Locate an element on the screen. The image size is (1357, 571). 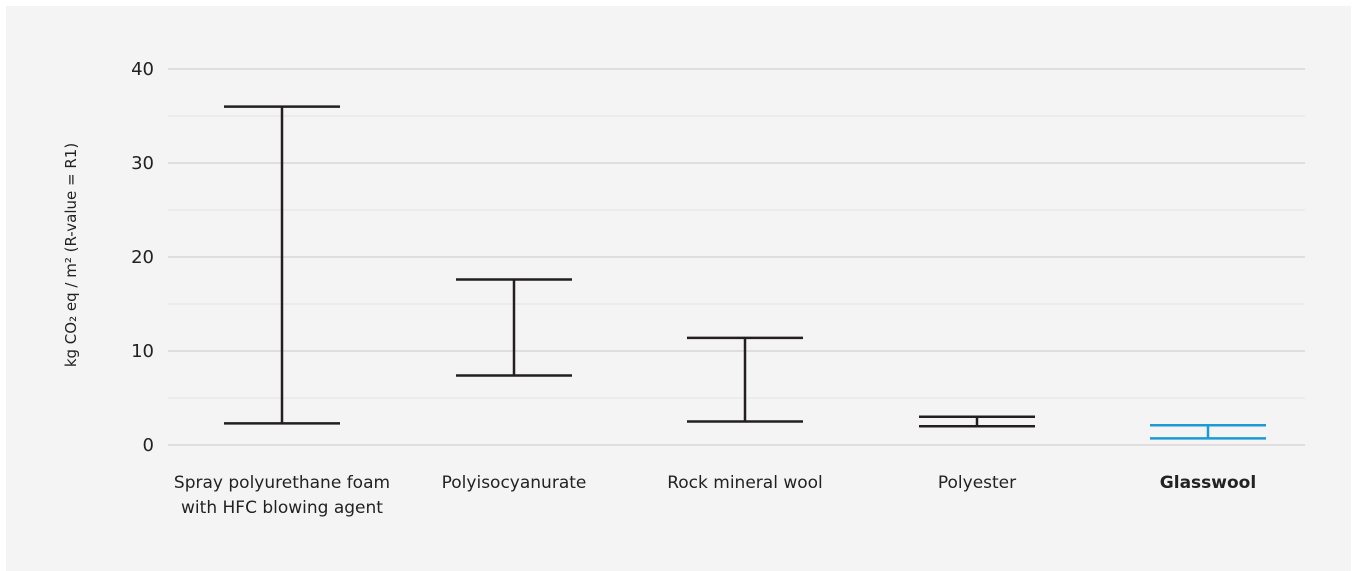
category-label: Rock mineral wool is located at coordinates (745, 483).